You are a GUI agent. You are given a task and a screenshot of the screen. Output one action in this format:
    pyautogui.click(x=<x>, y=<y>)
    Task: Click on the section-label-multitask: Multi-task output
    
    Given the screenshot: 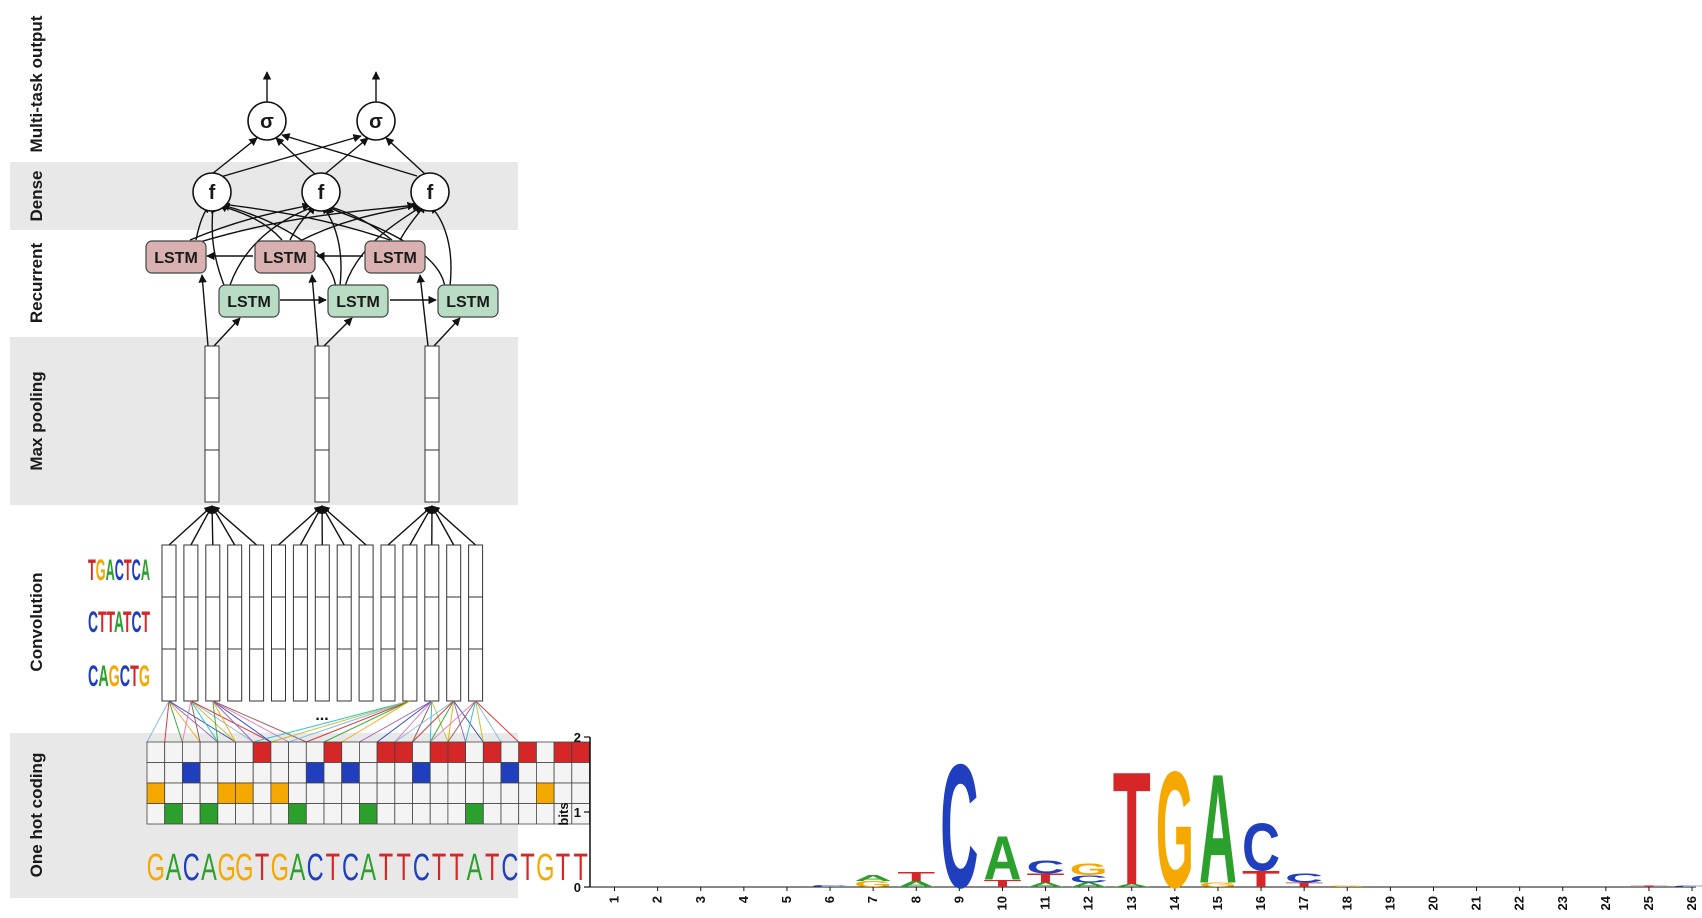 What is the action you would take?
    pyautogui.click(x=36, y=83)
    